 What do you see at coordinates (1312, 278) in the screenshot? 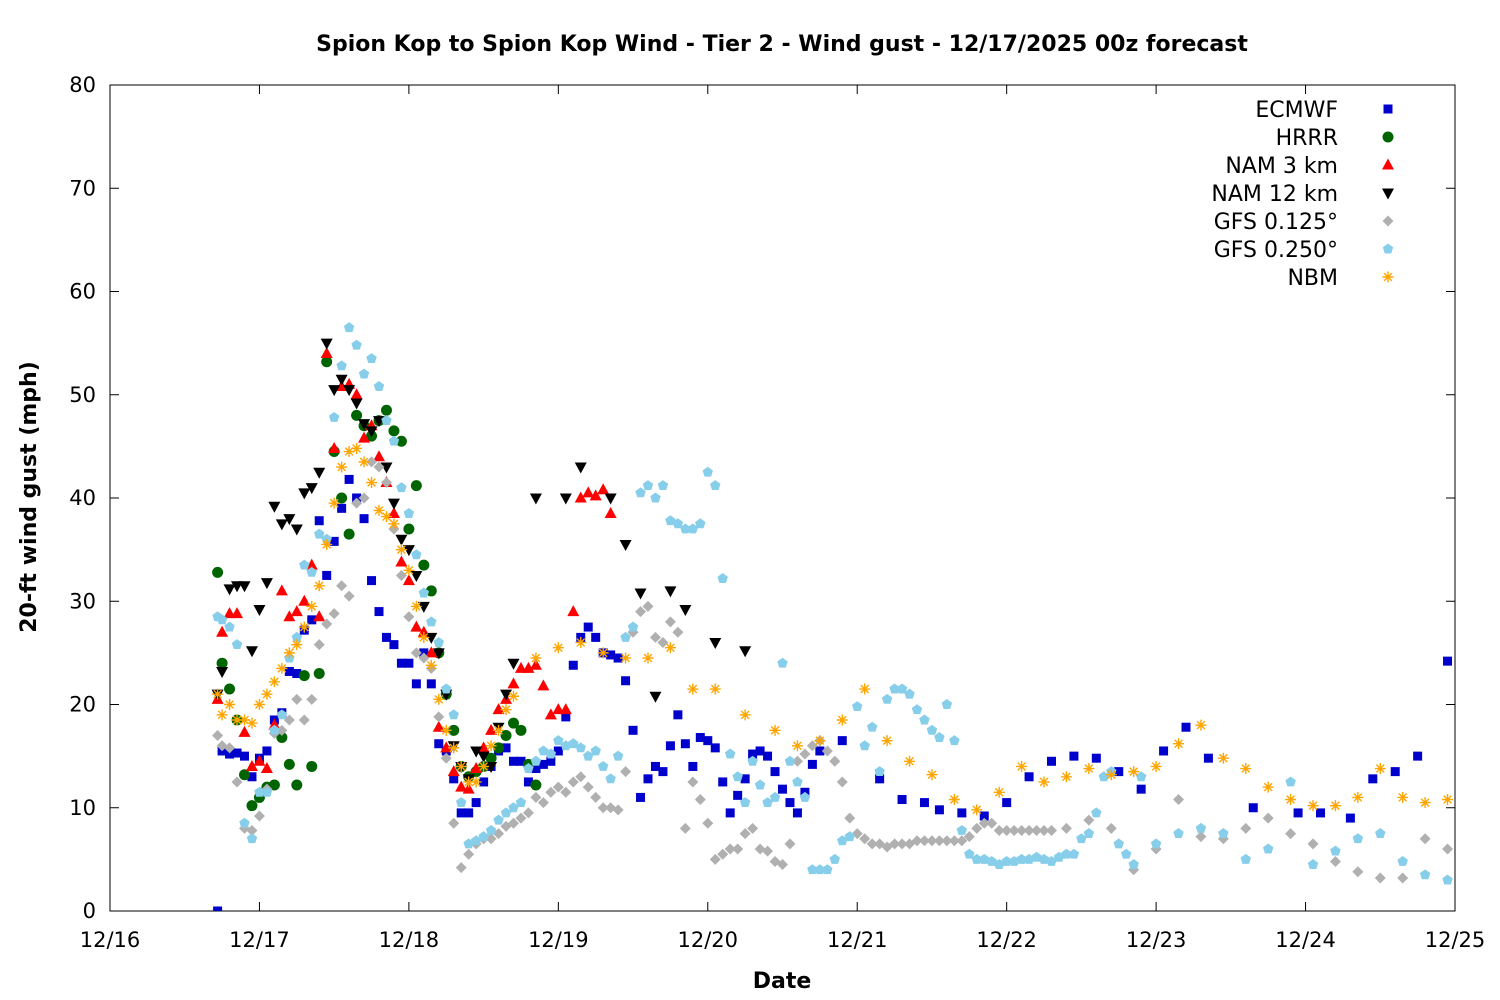
I see `legend-label: NBM` at bounding box center [1312, 278].